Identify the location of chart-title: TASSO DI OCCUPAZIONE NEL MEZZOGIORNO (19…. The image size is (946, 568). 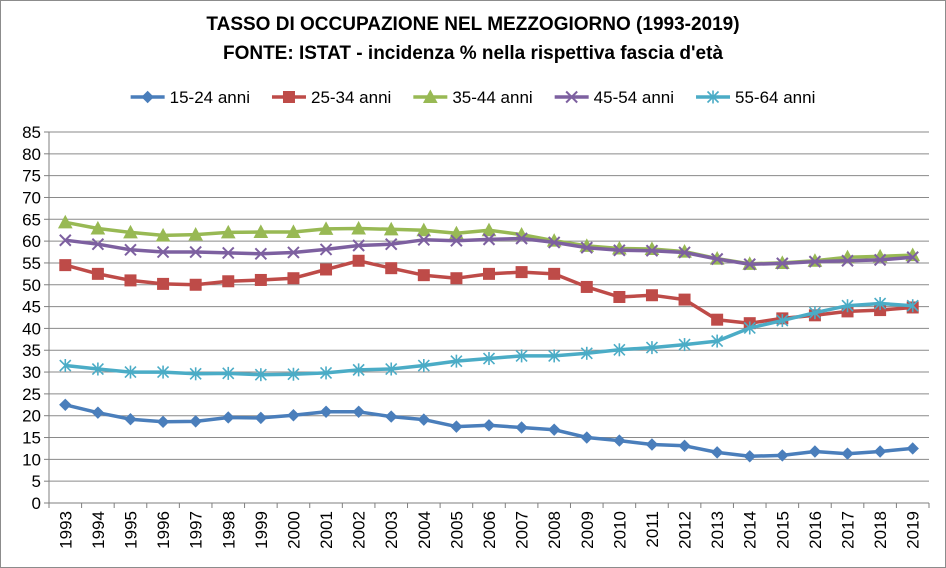
(473, 24).